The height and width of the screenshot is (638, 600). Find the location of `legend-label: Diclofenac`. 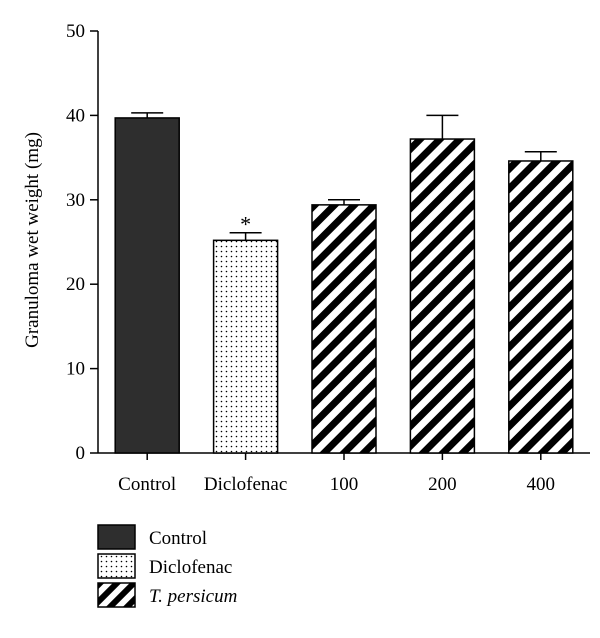

legend-label: Diclofenac is located at coordinates (190, 567).